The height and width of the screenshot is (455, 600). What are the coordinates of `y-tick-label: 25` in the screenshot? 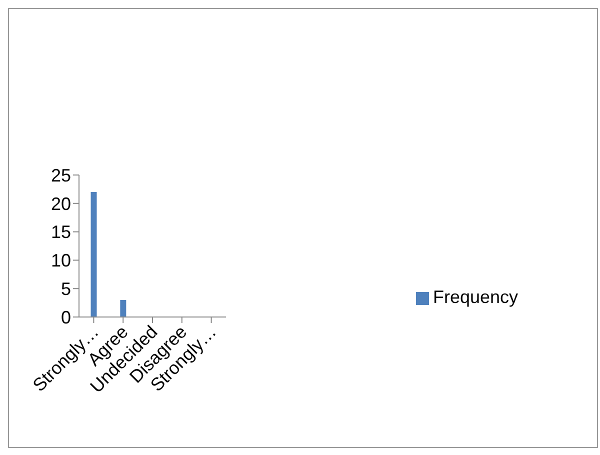 It's located at (60, 175).